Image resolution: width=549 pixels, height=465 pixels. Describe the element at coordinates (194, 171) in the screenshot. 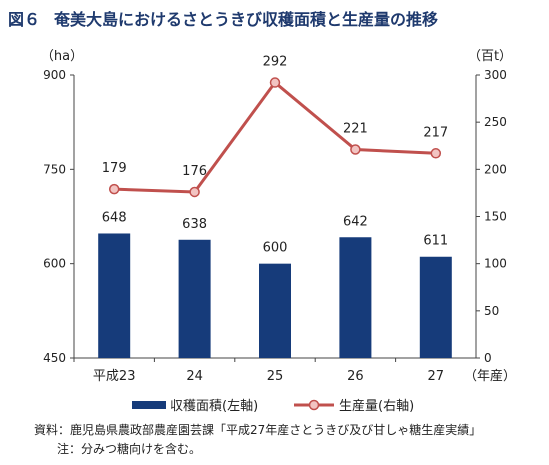

I see `line-value-label: 176` at that location.